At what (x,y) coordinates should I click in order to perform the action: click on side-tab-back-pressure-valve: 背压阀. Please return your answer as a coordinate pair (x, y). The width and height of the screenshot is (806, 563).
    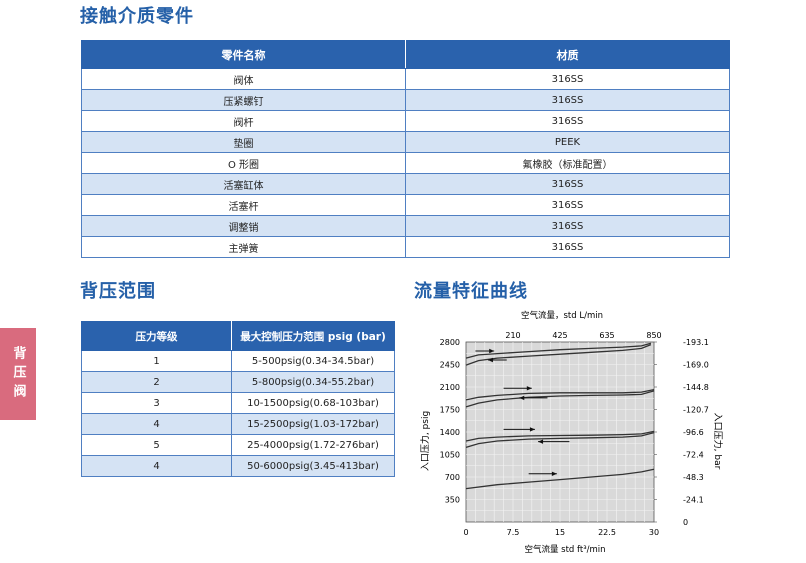
    Looking at the image, I should click on (18, 374).